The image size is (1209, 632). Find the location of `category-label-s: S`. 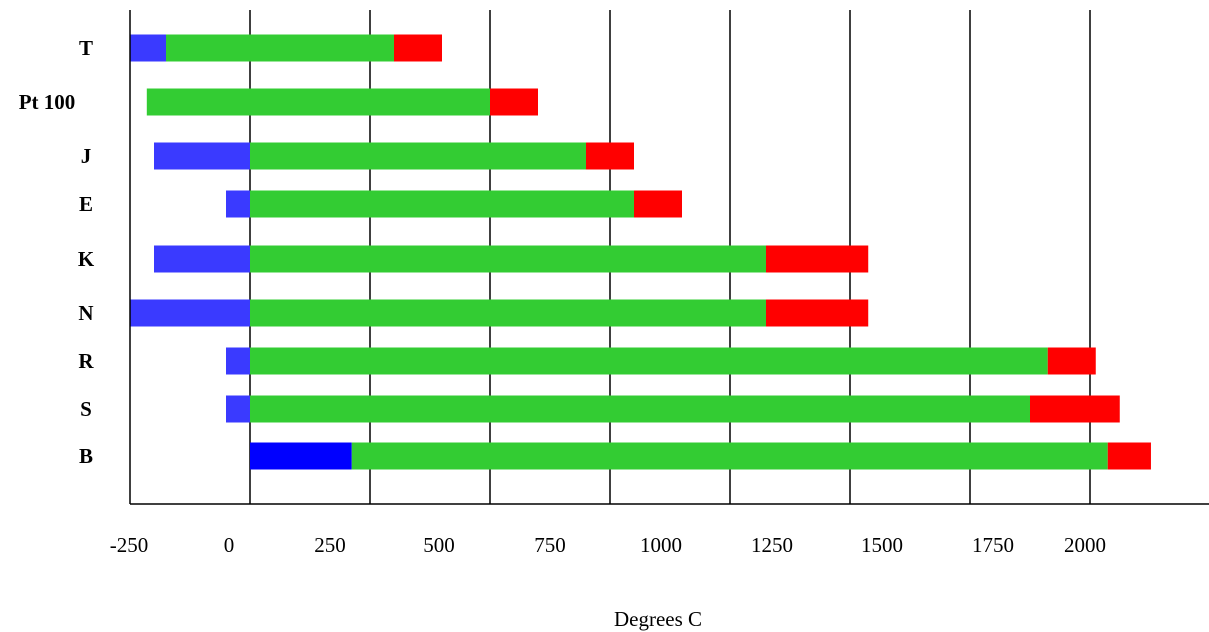

category-label-s: S is located at coordinates (86, 409).